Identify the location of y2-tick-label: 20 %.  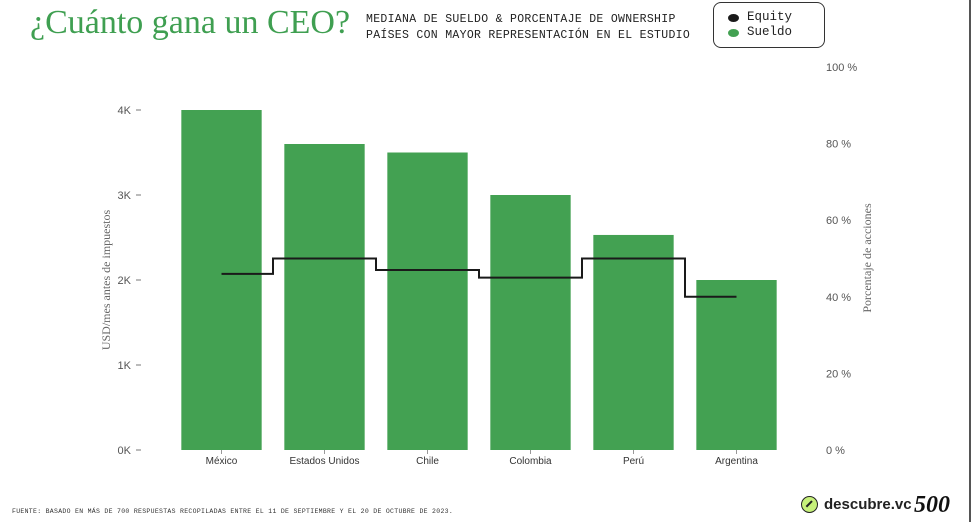
(838, 374).